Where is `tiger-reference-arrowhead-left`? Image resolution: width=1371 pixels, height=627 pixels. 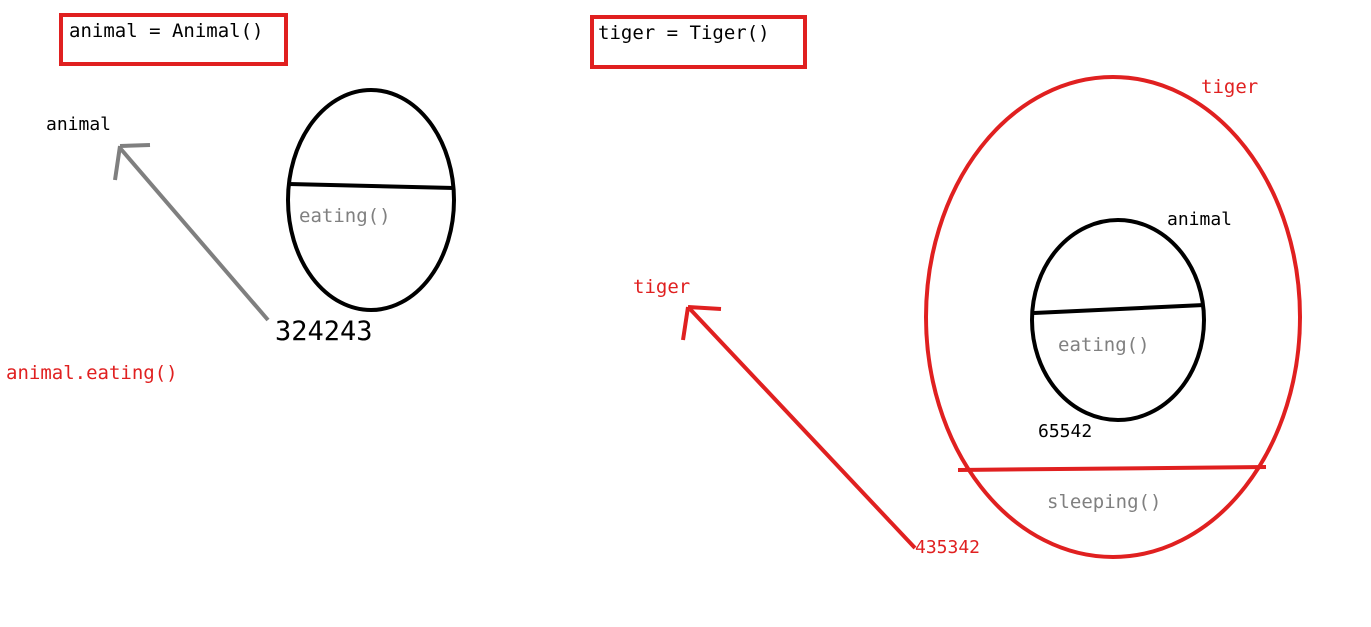
tiger-reference-arrowhead-left is located at coordinates (685, 323).